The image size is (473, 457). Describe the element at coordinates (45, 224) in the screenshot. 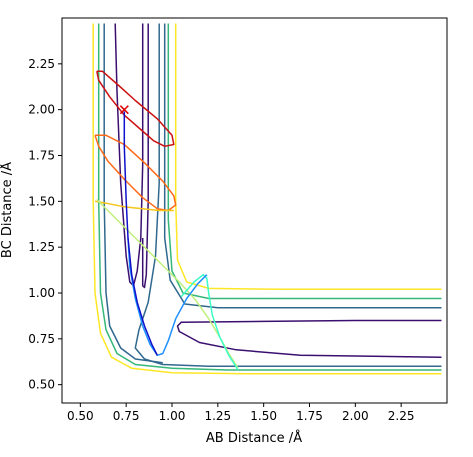

I see `y-axis-ticks: 0.50 0.75 1.00 1.25 1.50 1.75 2.00 2.25` at that location.